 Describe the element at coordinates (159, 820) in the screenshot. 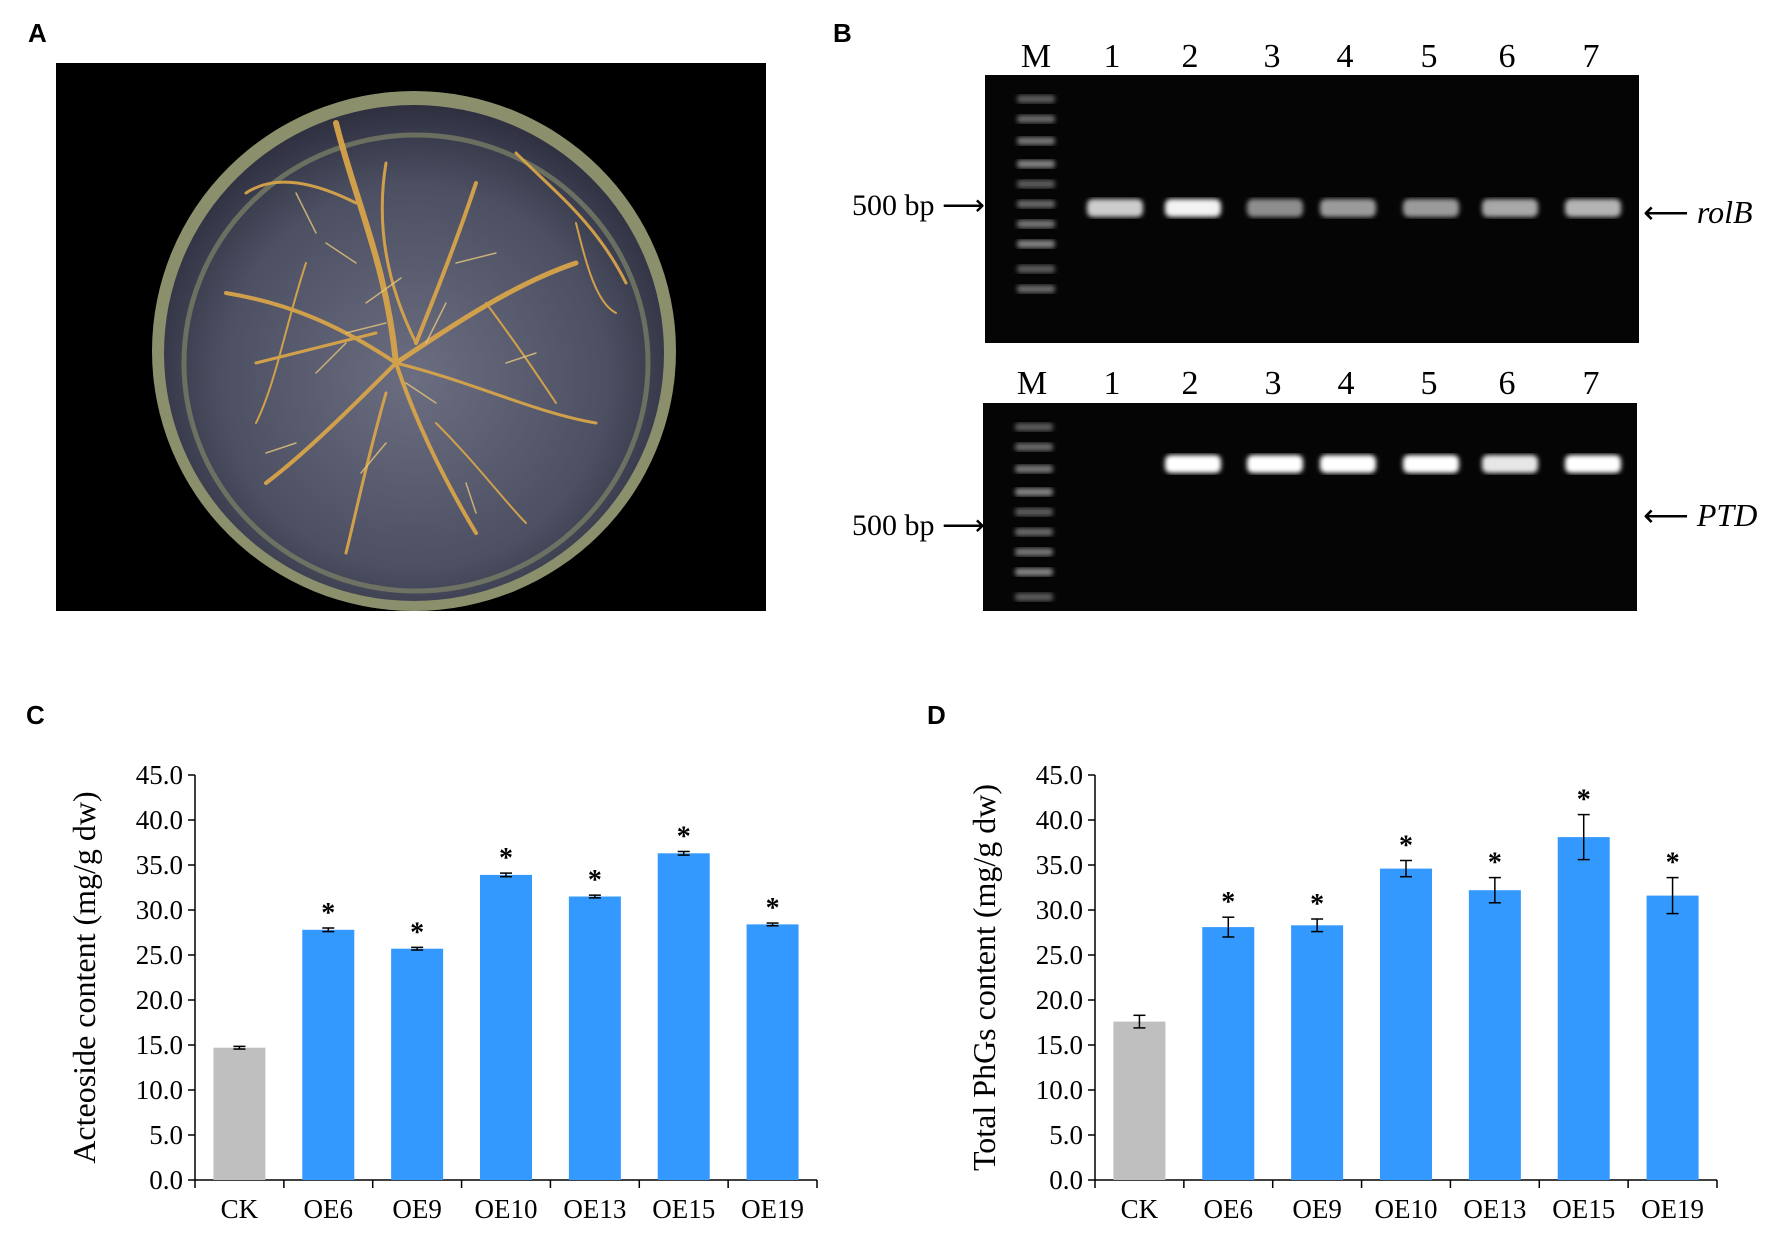

I see `y-tick-label: 40.0` at that location.